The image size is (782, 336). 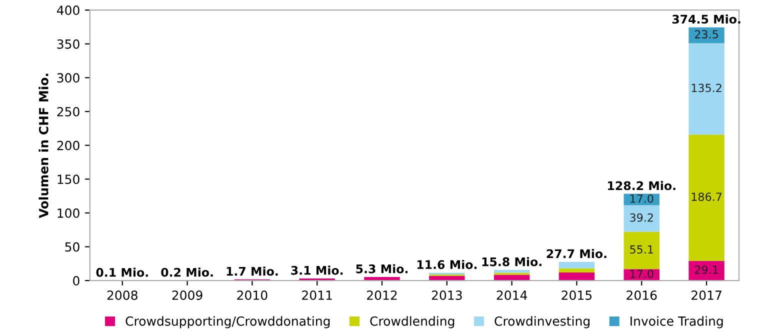 I want to click on data-label: 39.2, so click(x=641, y=217).